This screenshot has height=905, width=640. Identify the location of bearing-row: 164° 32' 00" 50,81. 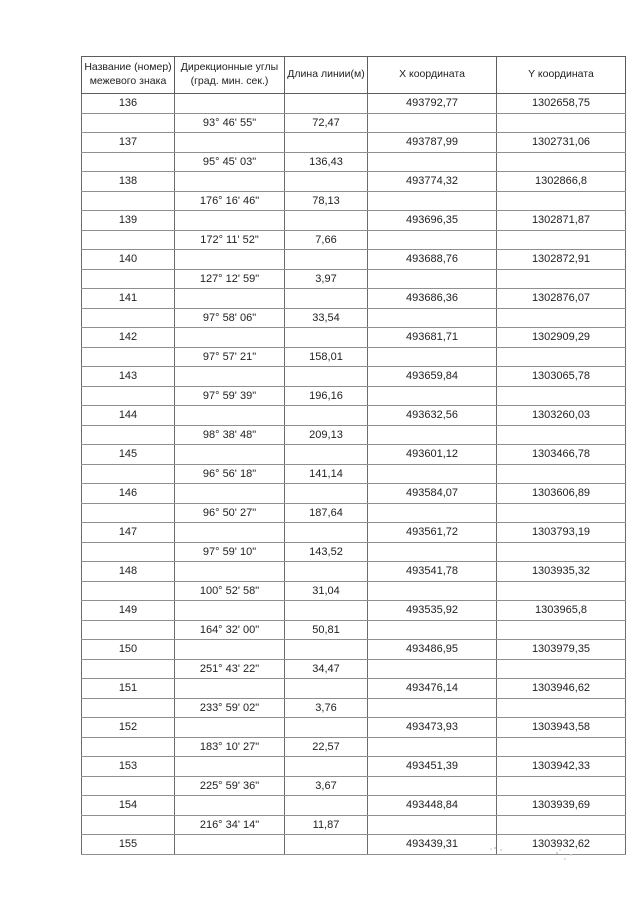
(353, 629).